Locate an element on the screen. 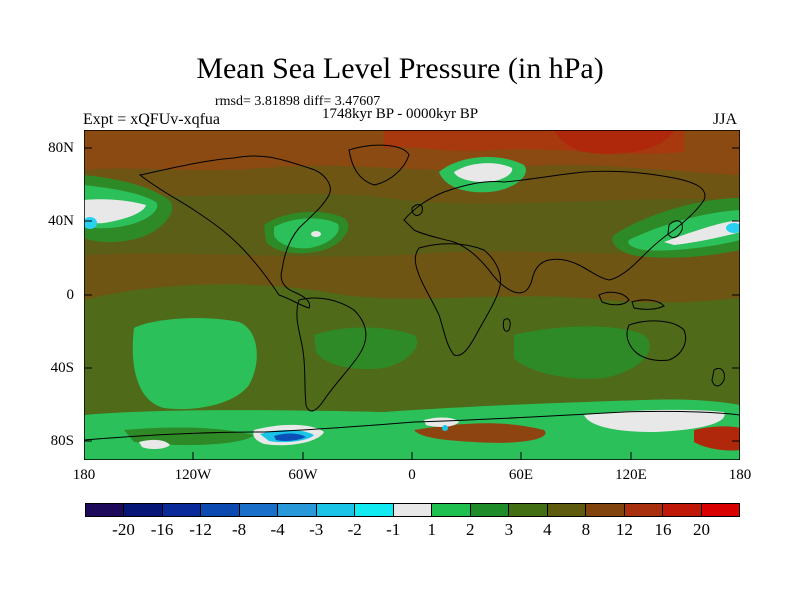  x-tick-label-180w: 180 is located at coordinates (84, 475).